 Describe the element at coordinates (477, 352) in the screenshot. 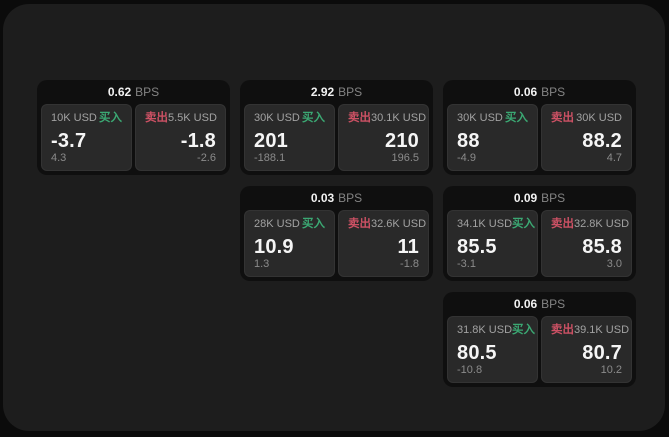

I see `buy-price: 80.5` at that location.